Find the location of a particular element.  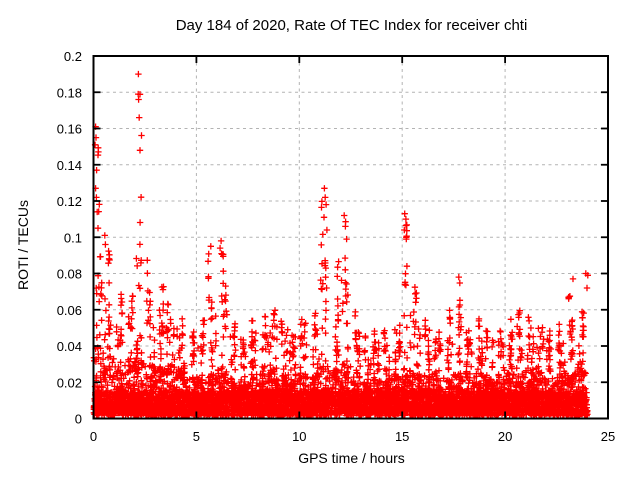

x-tick-labels: 0 5 10 15 20 25 is located at coordinates (352, 436).